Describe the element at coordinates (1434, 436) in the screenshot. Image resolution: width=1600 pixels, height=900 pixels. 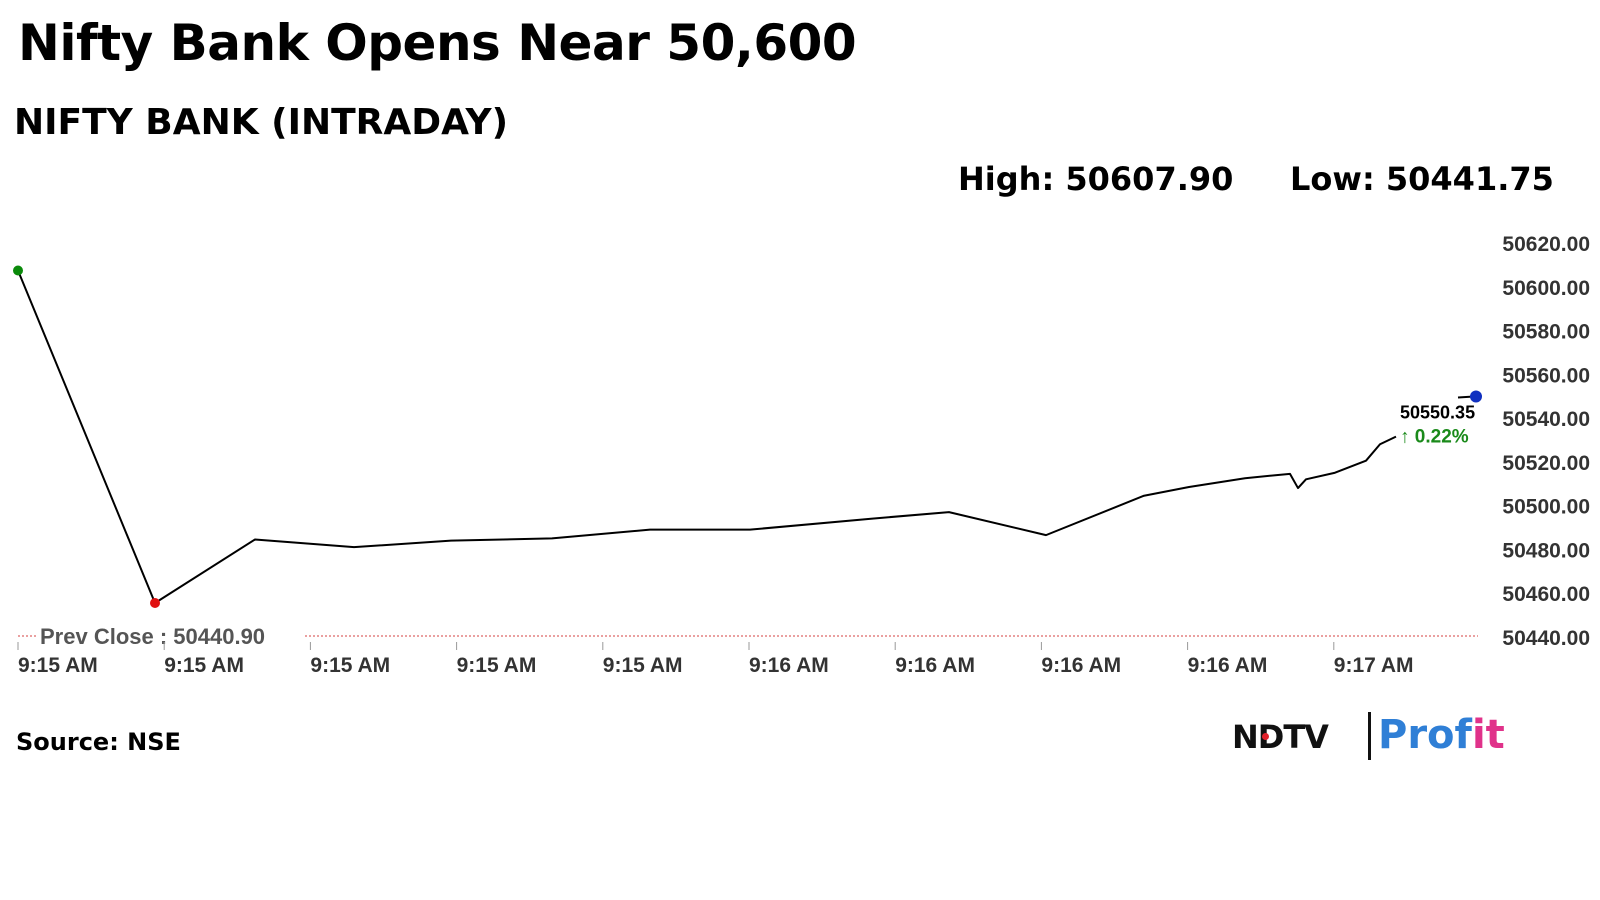
I see `last-change-label: ↑ 0.22%` at that location.